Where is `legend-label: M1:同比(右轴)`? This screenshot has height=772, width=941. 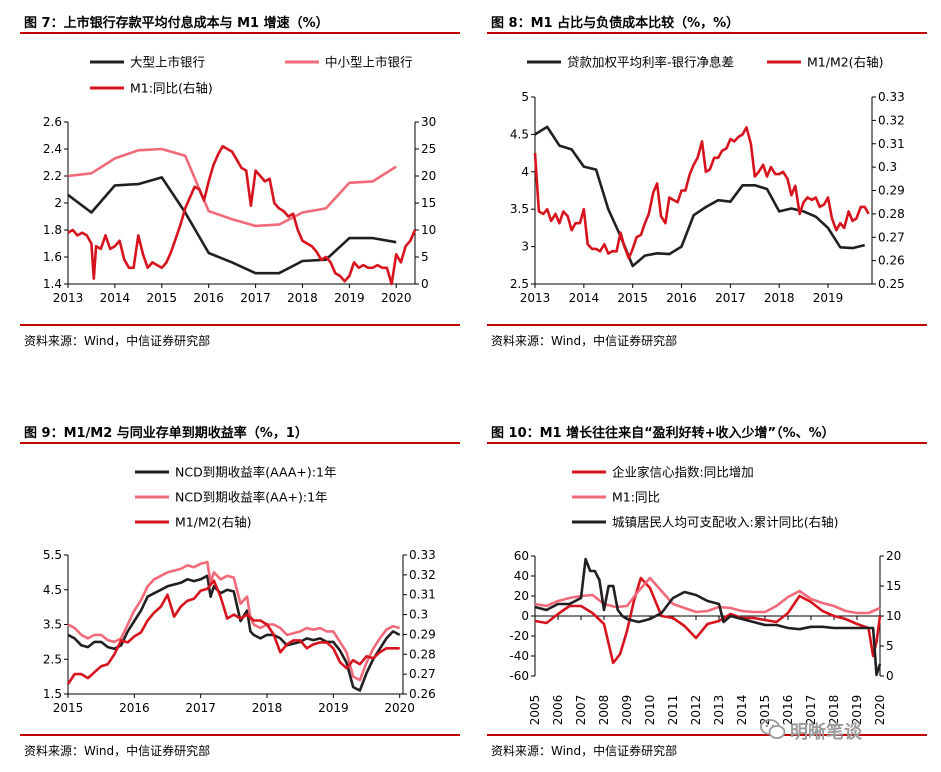 legend-label: M1:同比(右轴) is located at coordinates (171, 88).